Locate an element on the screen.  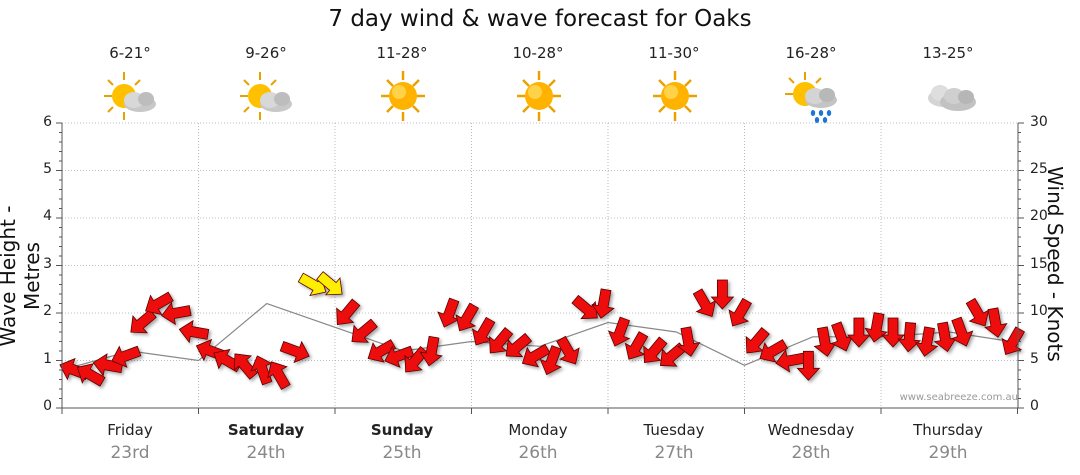
day-label-sunday: Sunday is located at coordinates (402, 430).